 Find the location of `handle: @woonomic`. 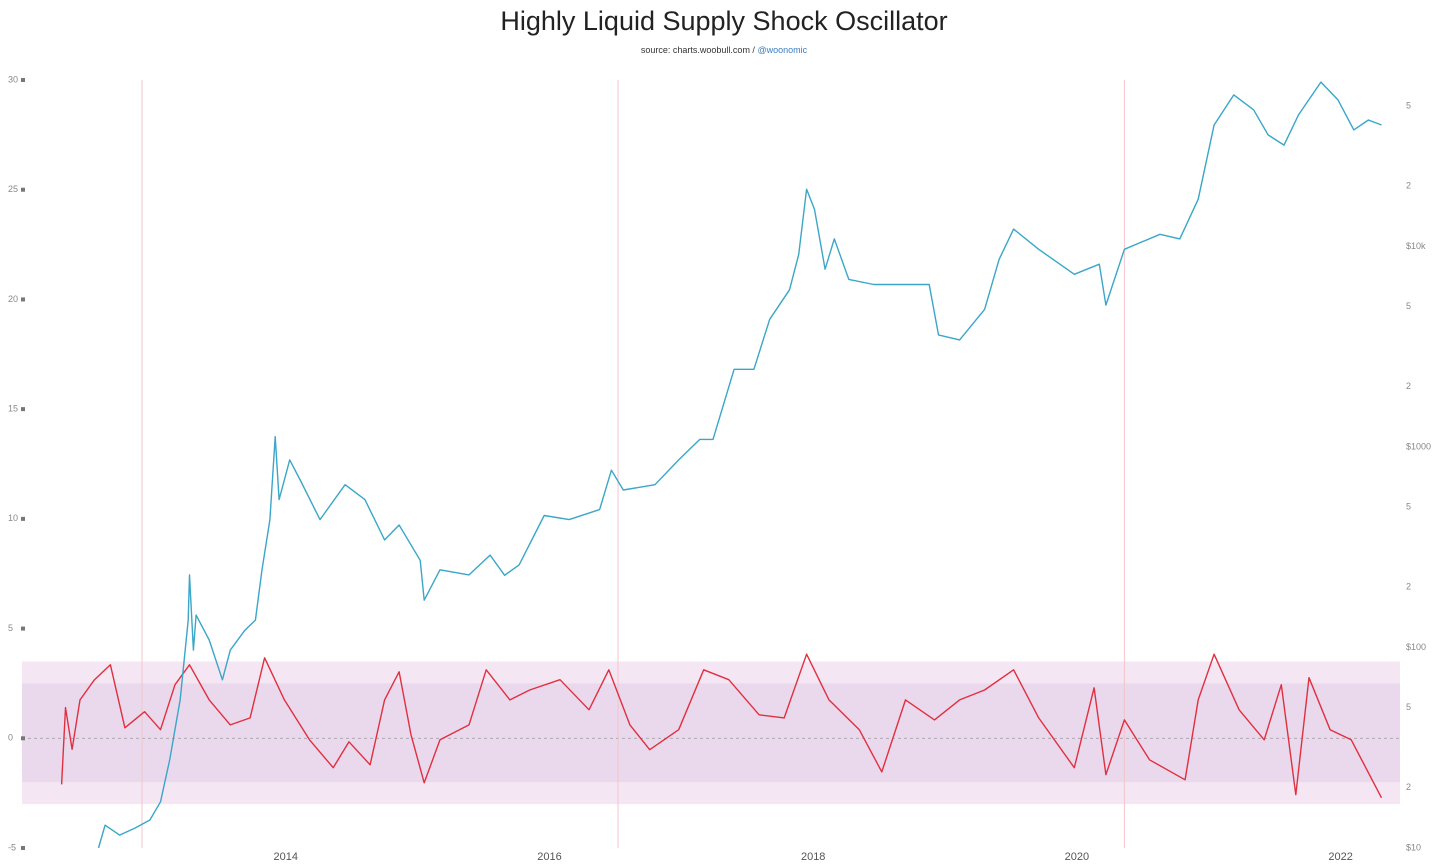

handle: @woonomic is located at coordinates (782, 50).